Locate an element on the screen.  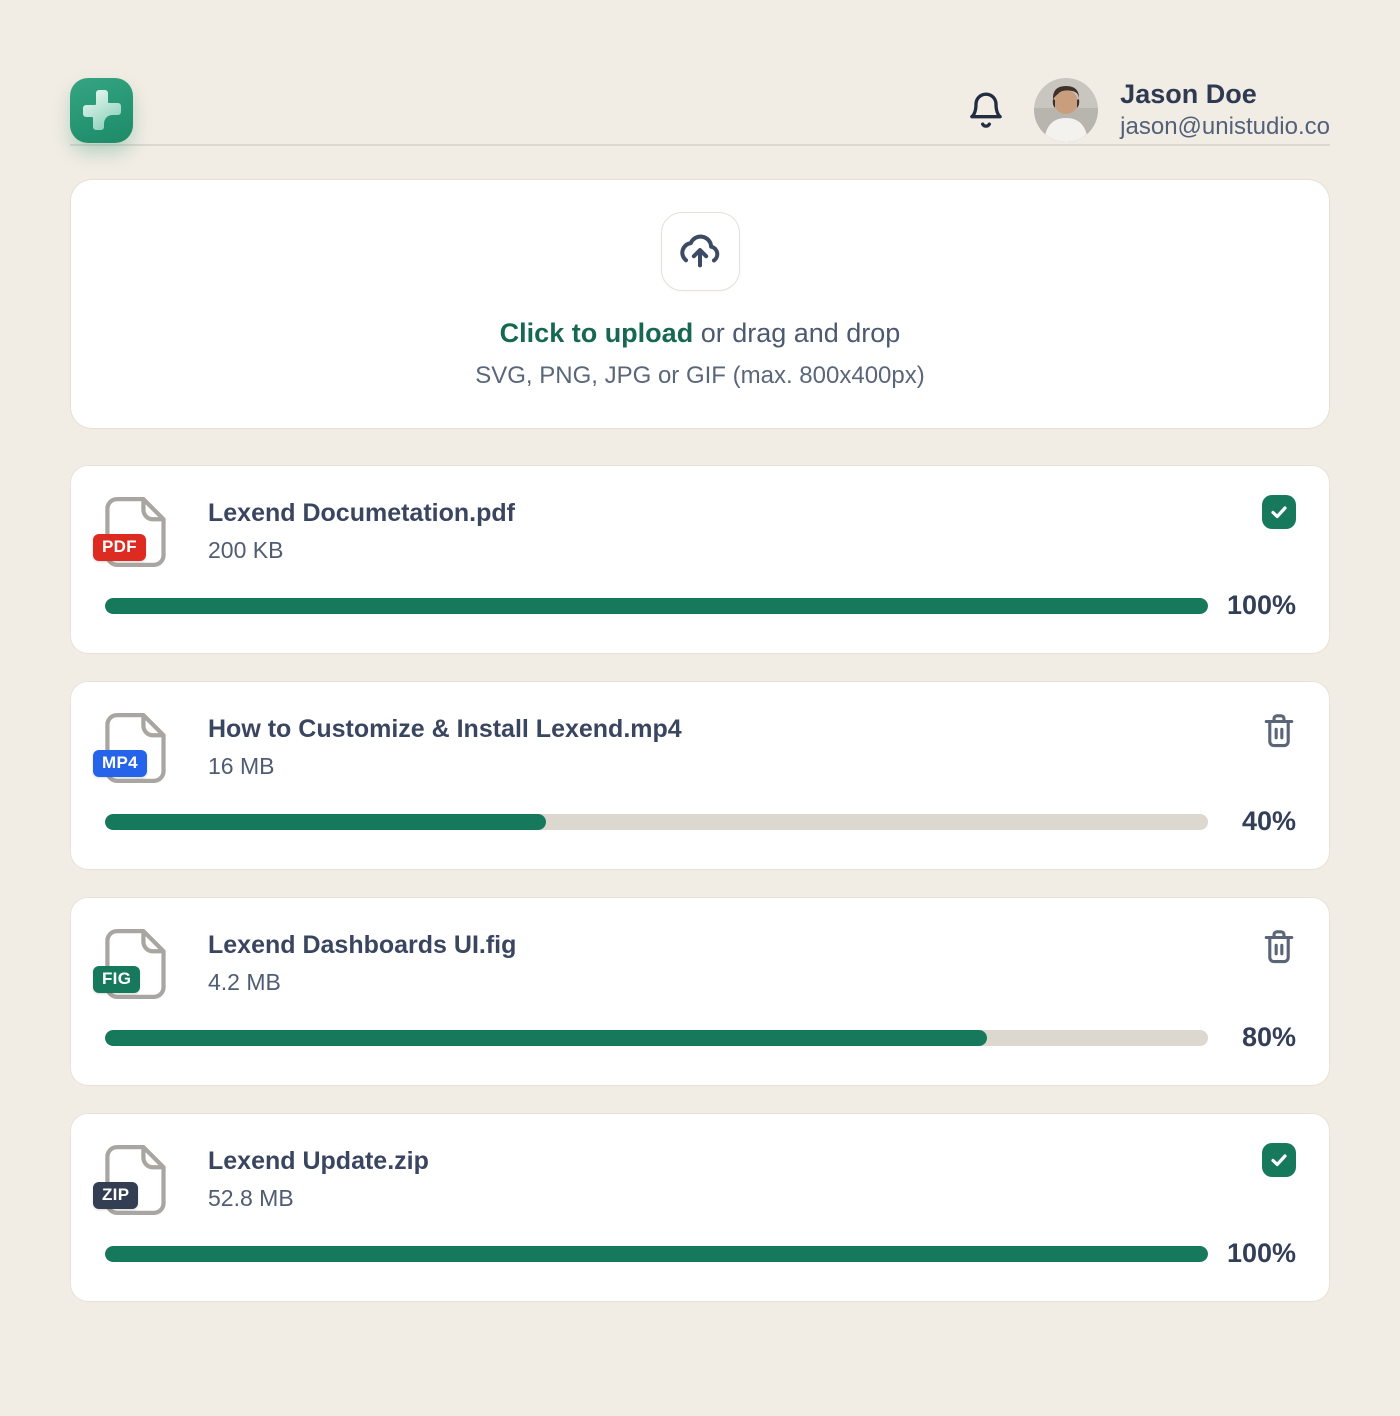
file-type-badge: FIG is located at coordinates (117, 979).